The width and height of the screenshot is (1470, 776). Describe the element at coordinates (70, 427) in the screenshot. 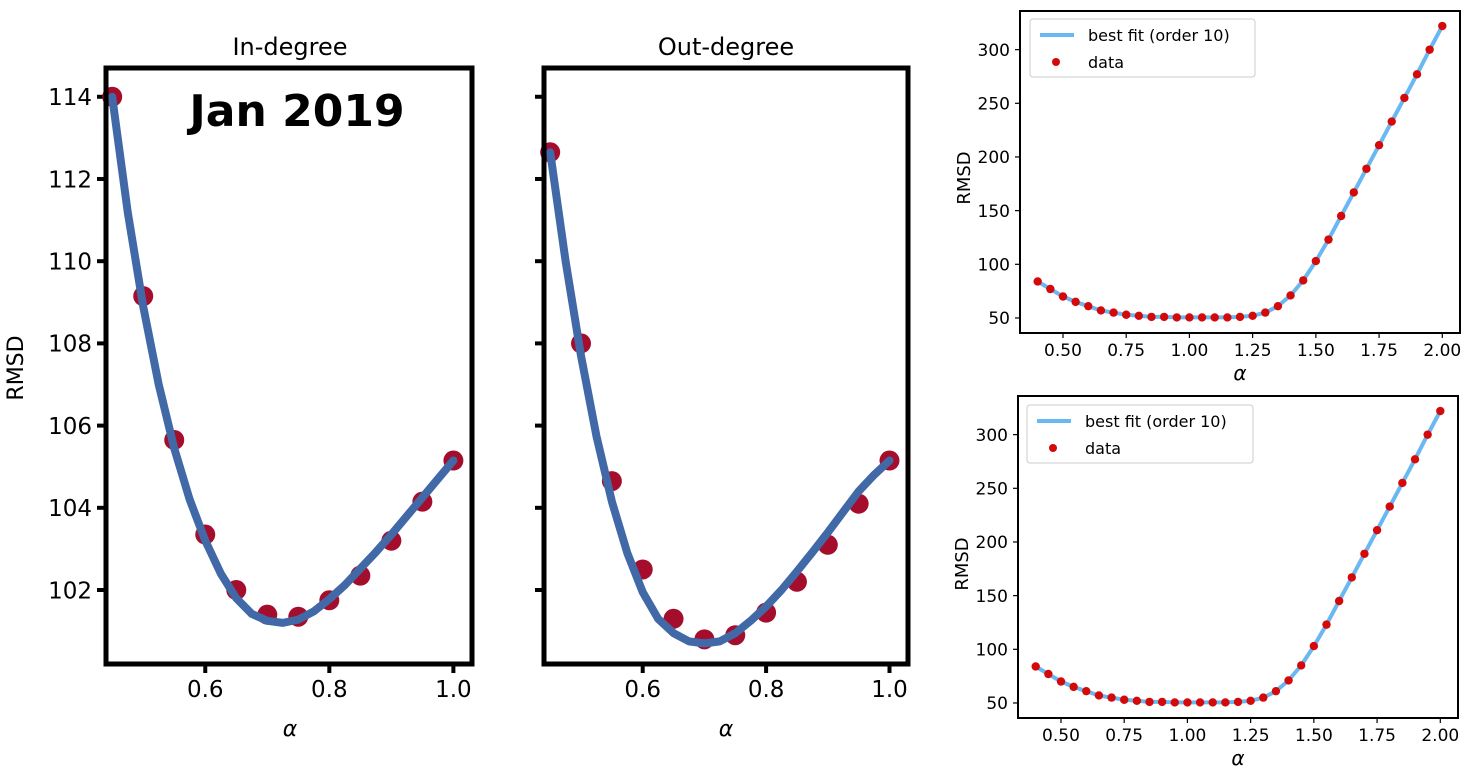

I see `y-tick-label: 106` at that location.